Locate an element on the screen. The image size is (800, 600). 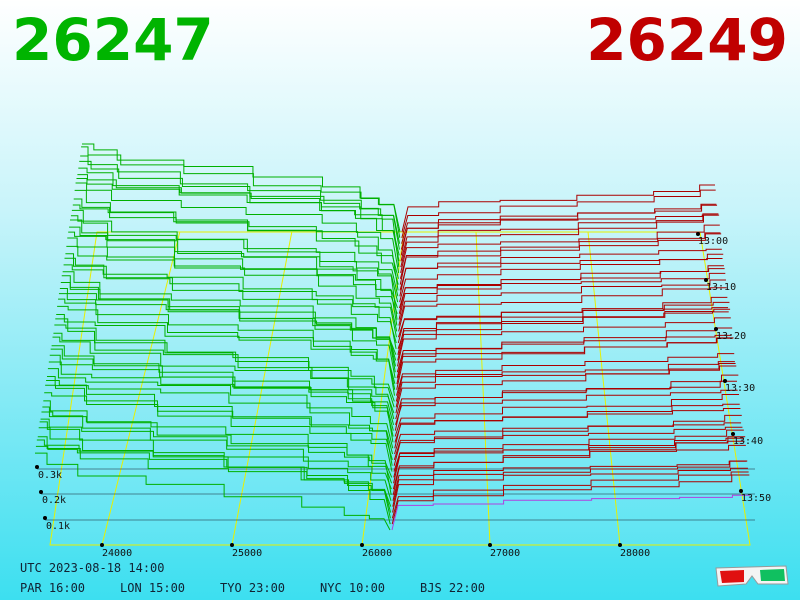
price-label: 26000 is located at coordinates (377, 553).